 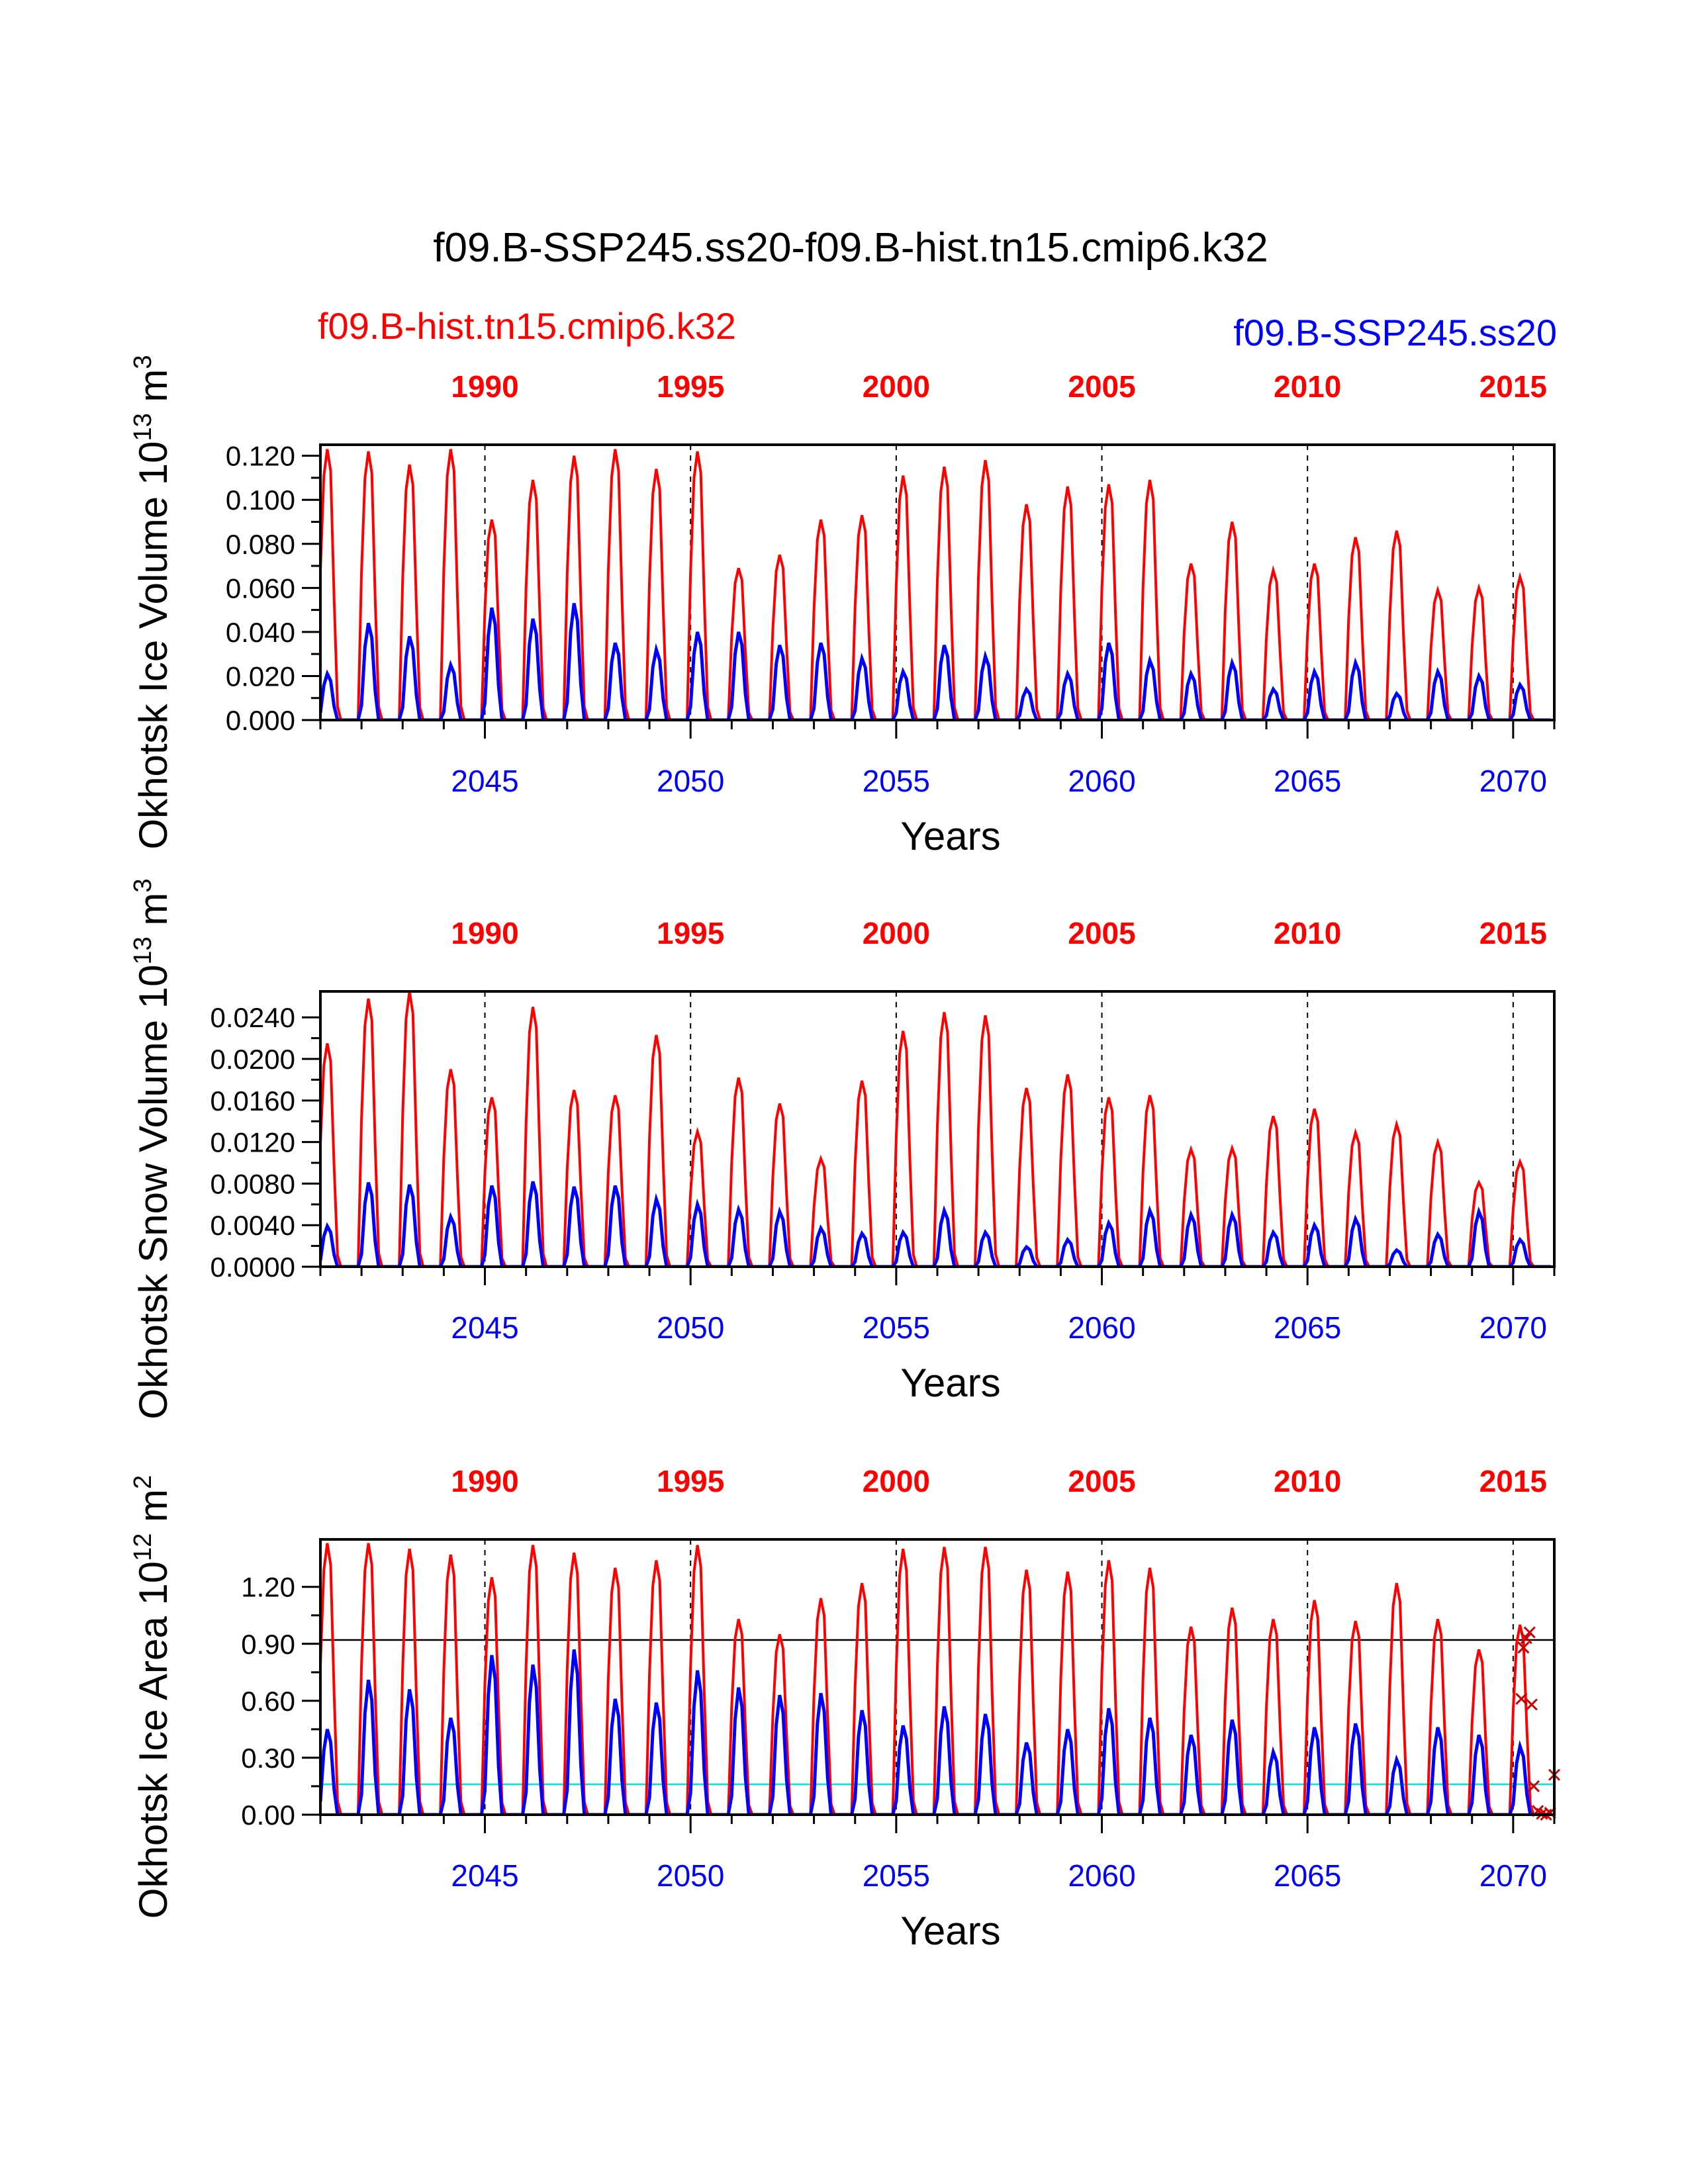 I want to click on y-tick-label: 0.100, so click(x=260, y=500).